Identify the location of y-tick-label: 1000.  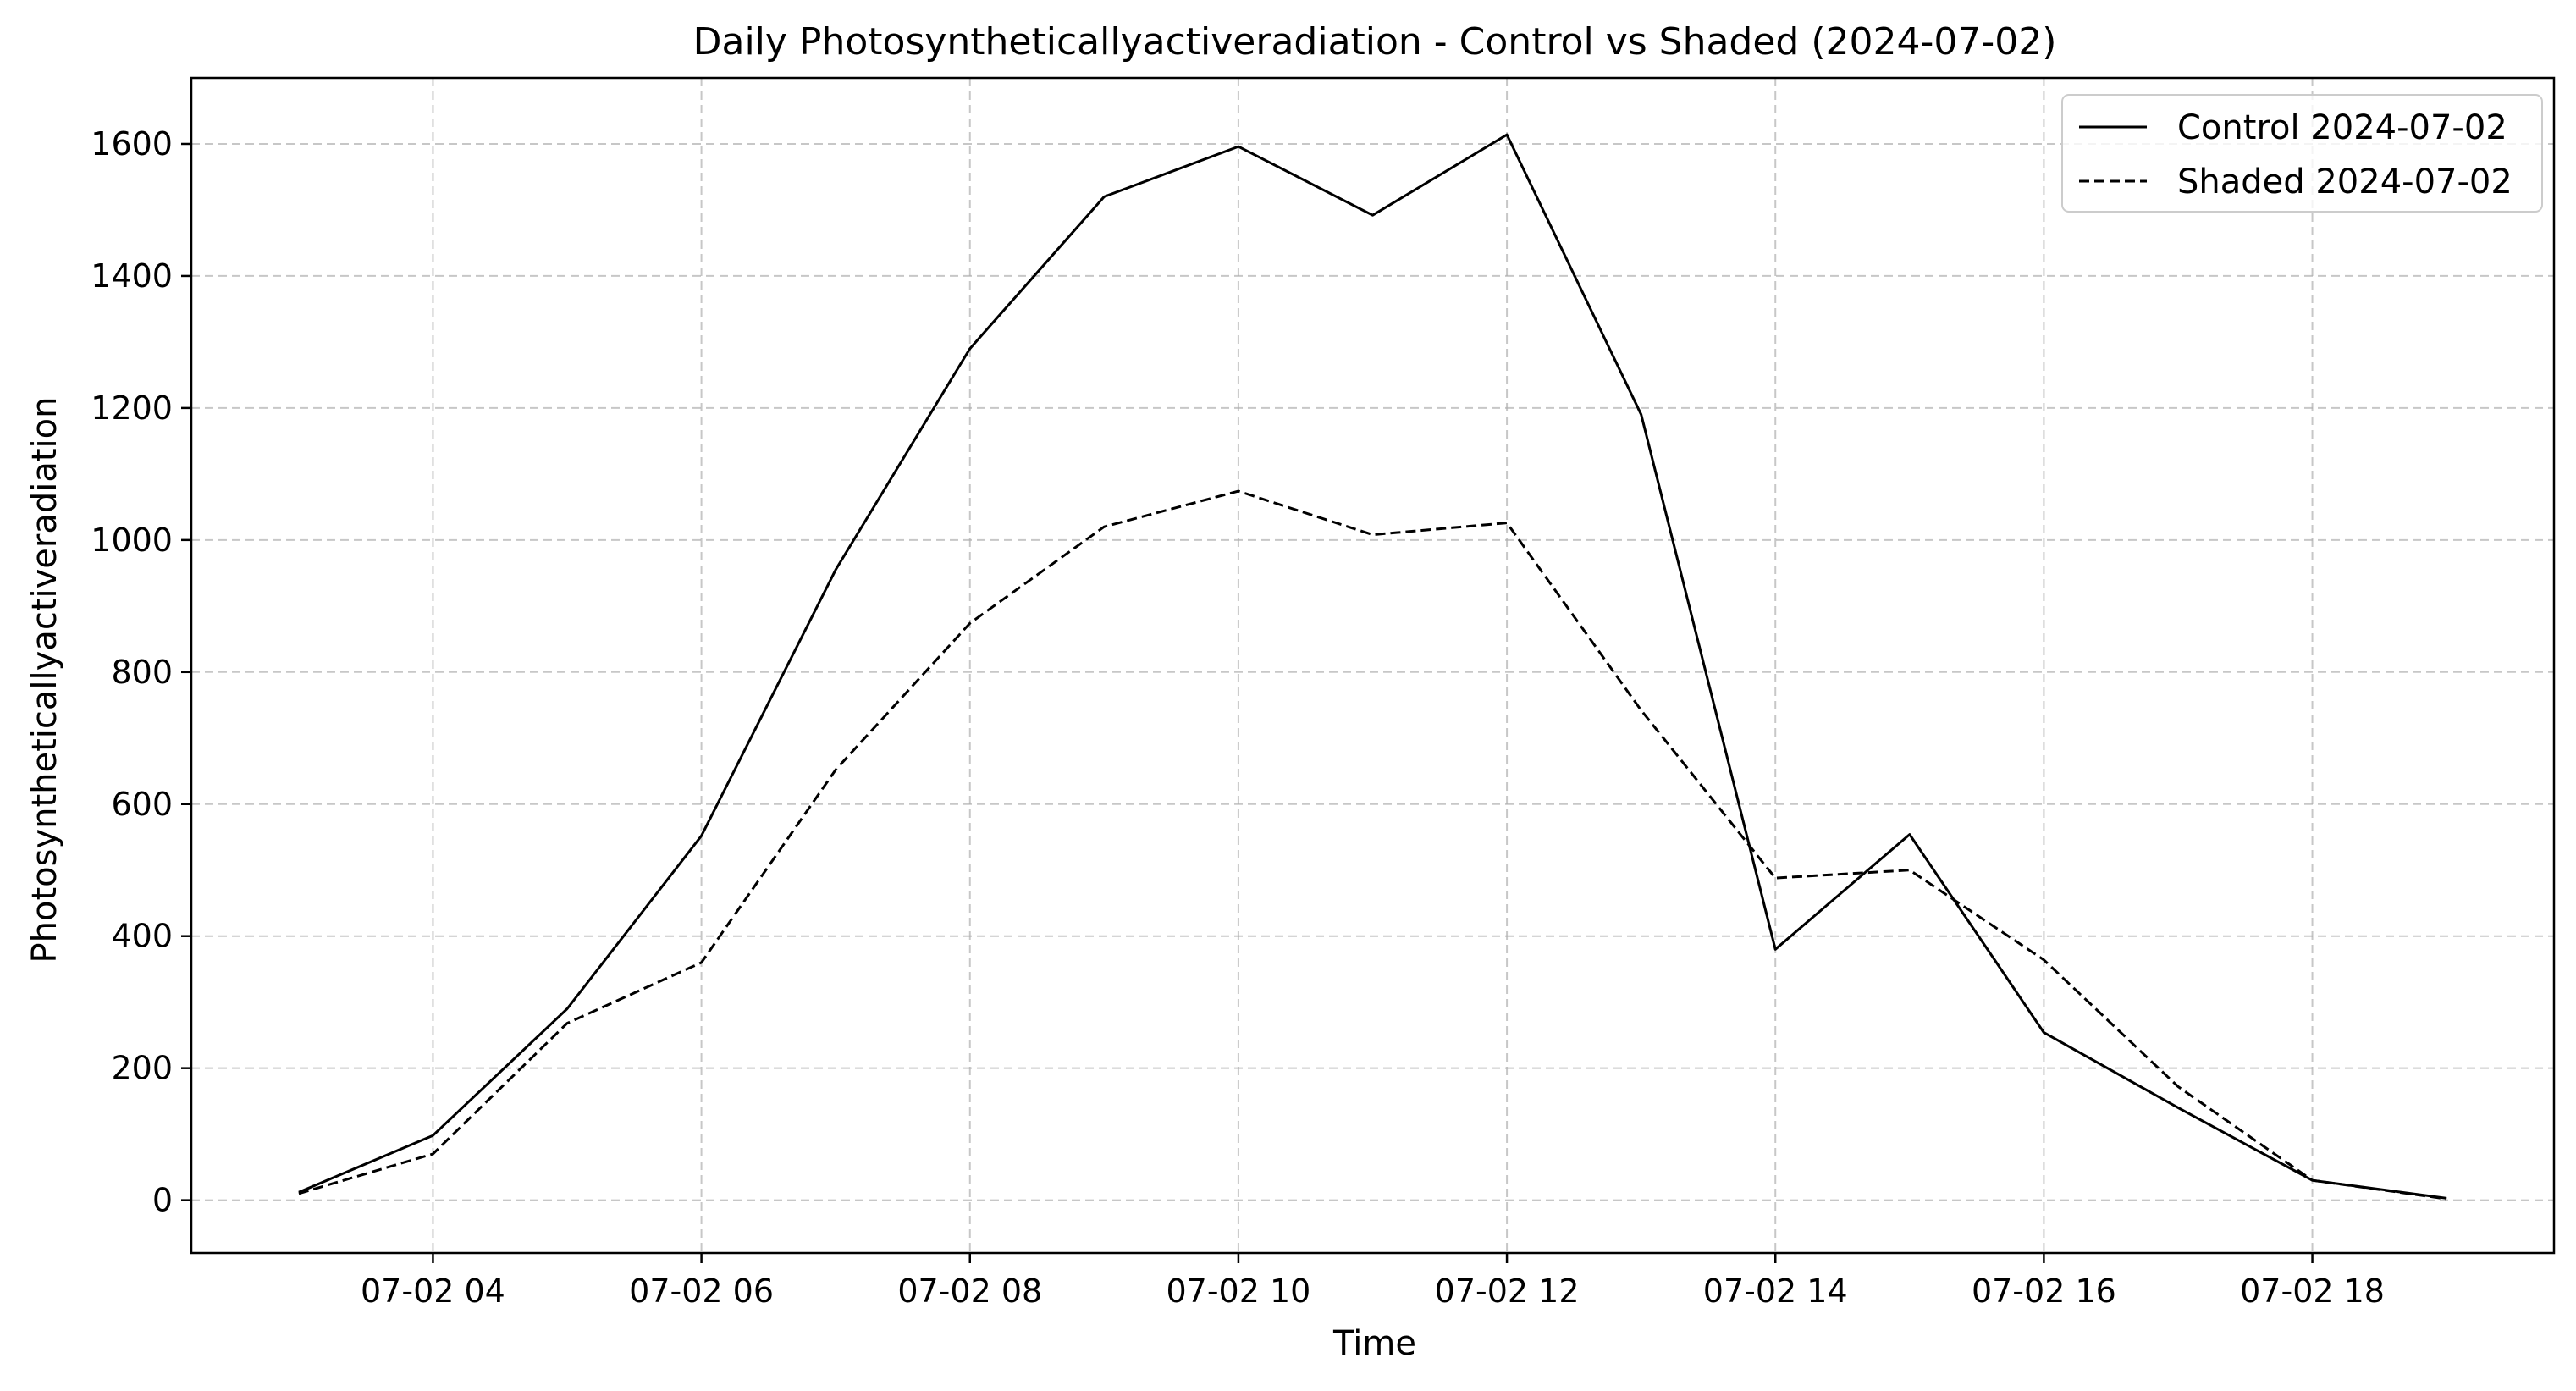
(132, 541).